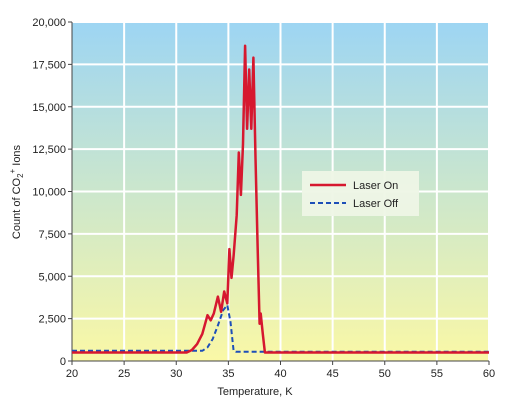 The image size is (508, 406). Describe the element at coordinates (228, 374) in the screenshot. I see `x-tick-label: 35` at that location.